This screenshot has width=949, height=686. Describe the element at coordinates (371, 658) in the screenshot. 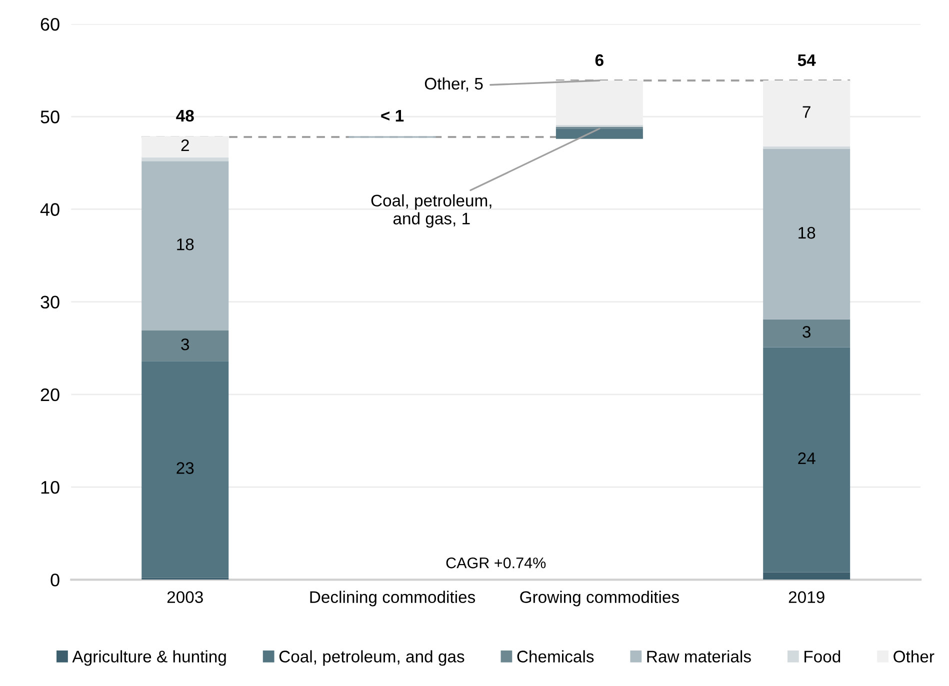

I see `legend-label: Coal, petroleum, and gas` at that location.